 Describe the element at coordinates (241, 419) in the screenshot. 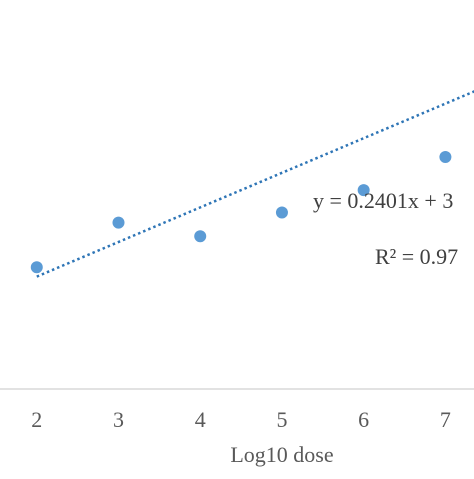

I see `x-tick-labels: 2 3 4 5 6 7` at that location.